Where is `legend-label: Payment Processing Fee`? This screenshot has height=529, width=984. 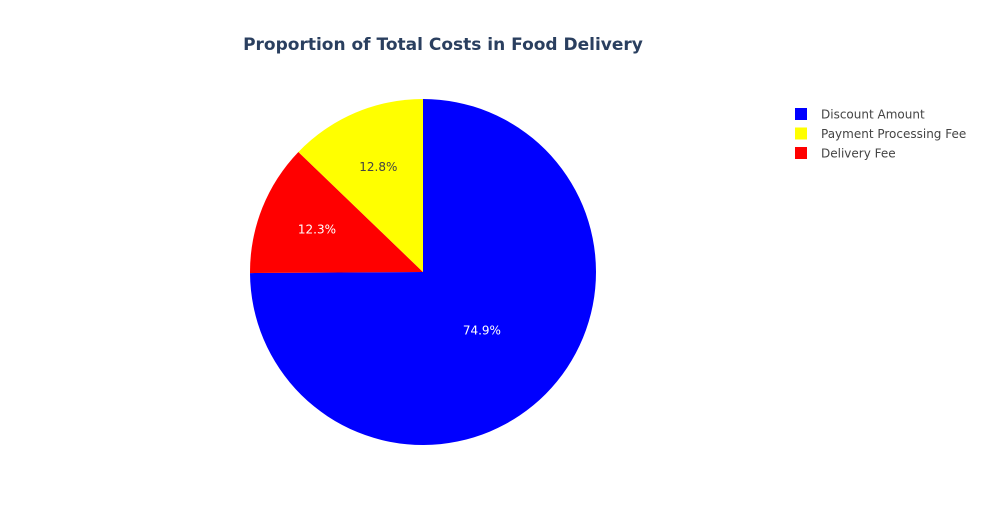 legend-label: Payment Processing Fee is located at coordinates (893, 134).